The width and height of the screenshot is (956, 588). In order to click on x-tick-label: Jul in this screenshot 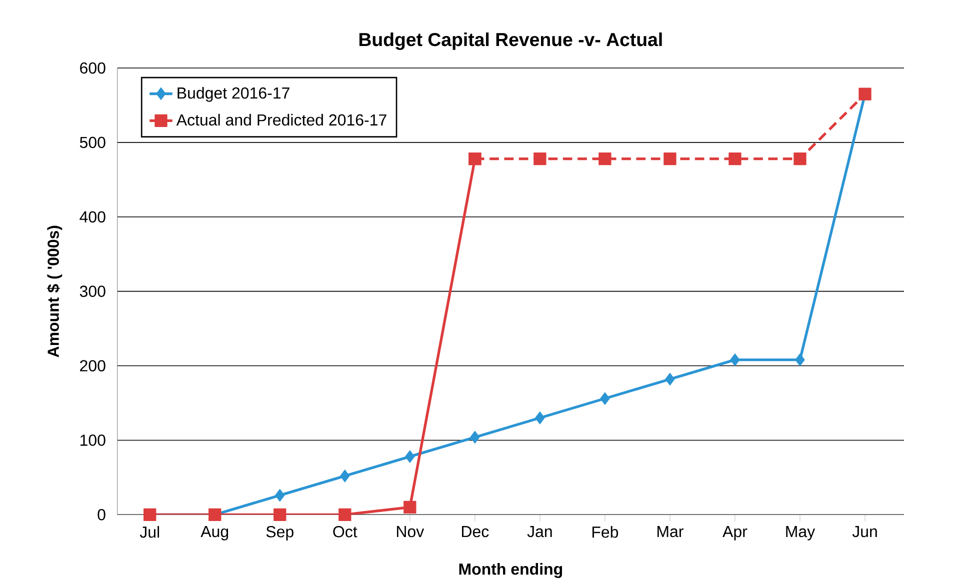, I will do `click(150, 532)`.